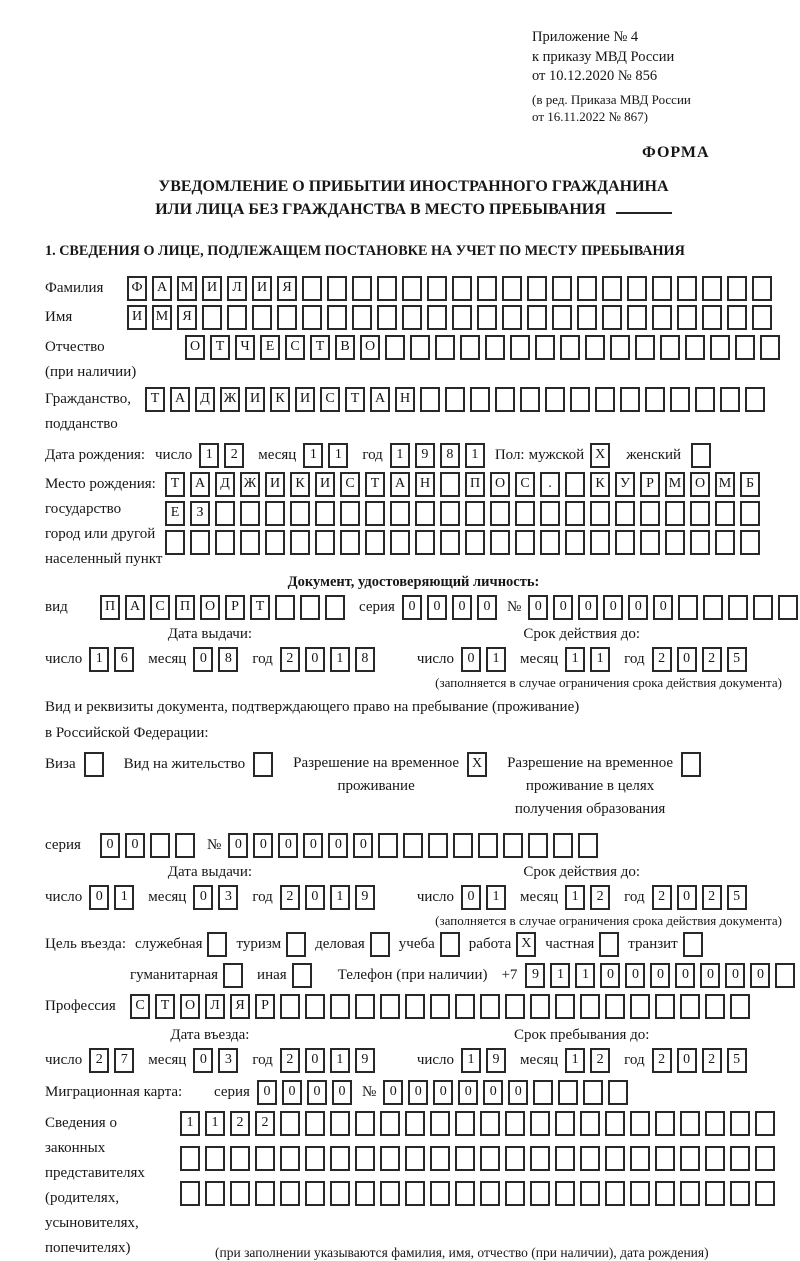 The width and height of the screenshot is (800, 1261). Describe the element at coordinates (305, 399) in the screenshot. I see `char-box: И` at that location.